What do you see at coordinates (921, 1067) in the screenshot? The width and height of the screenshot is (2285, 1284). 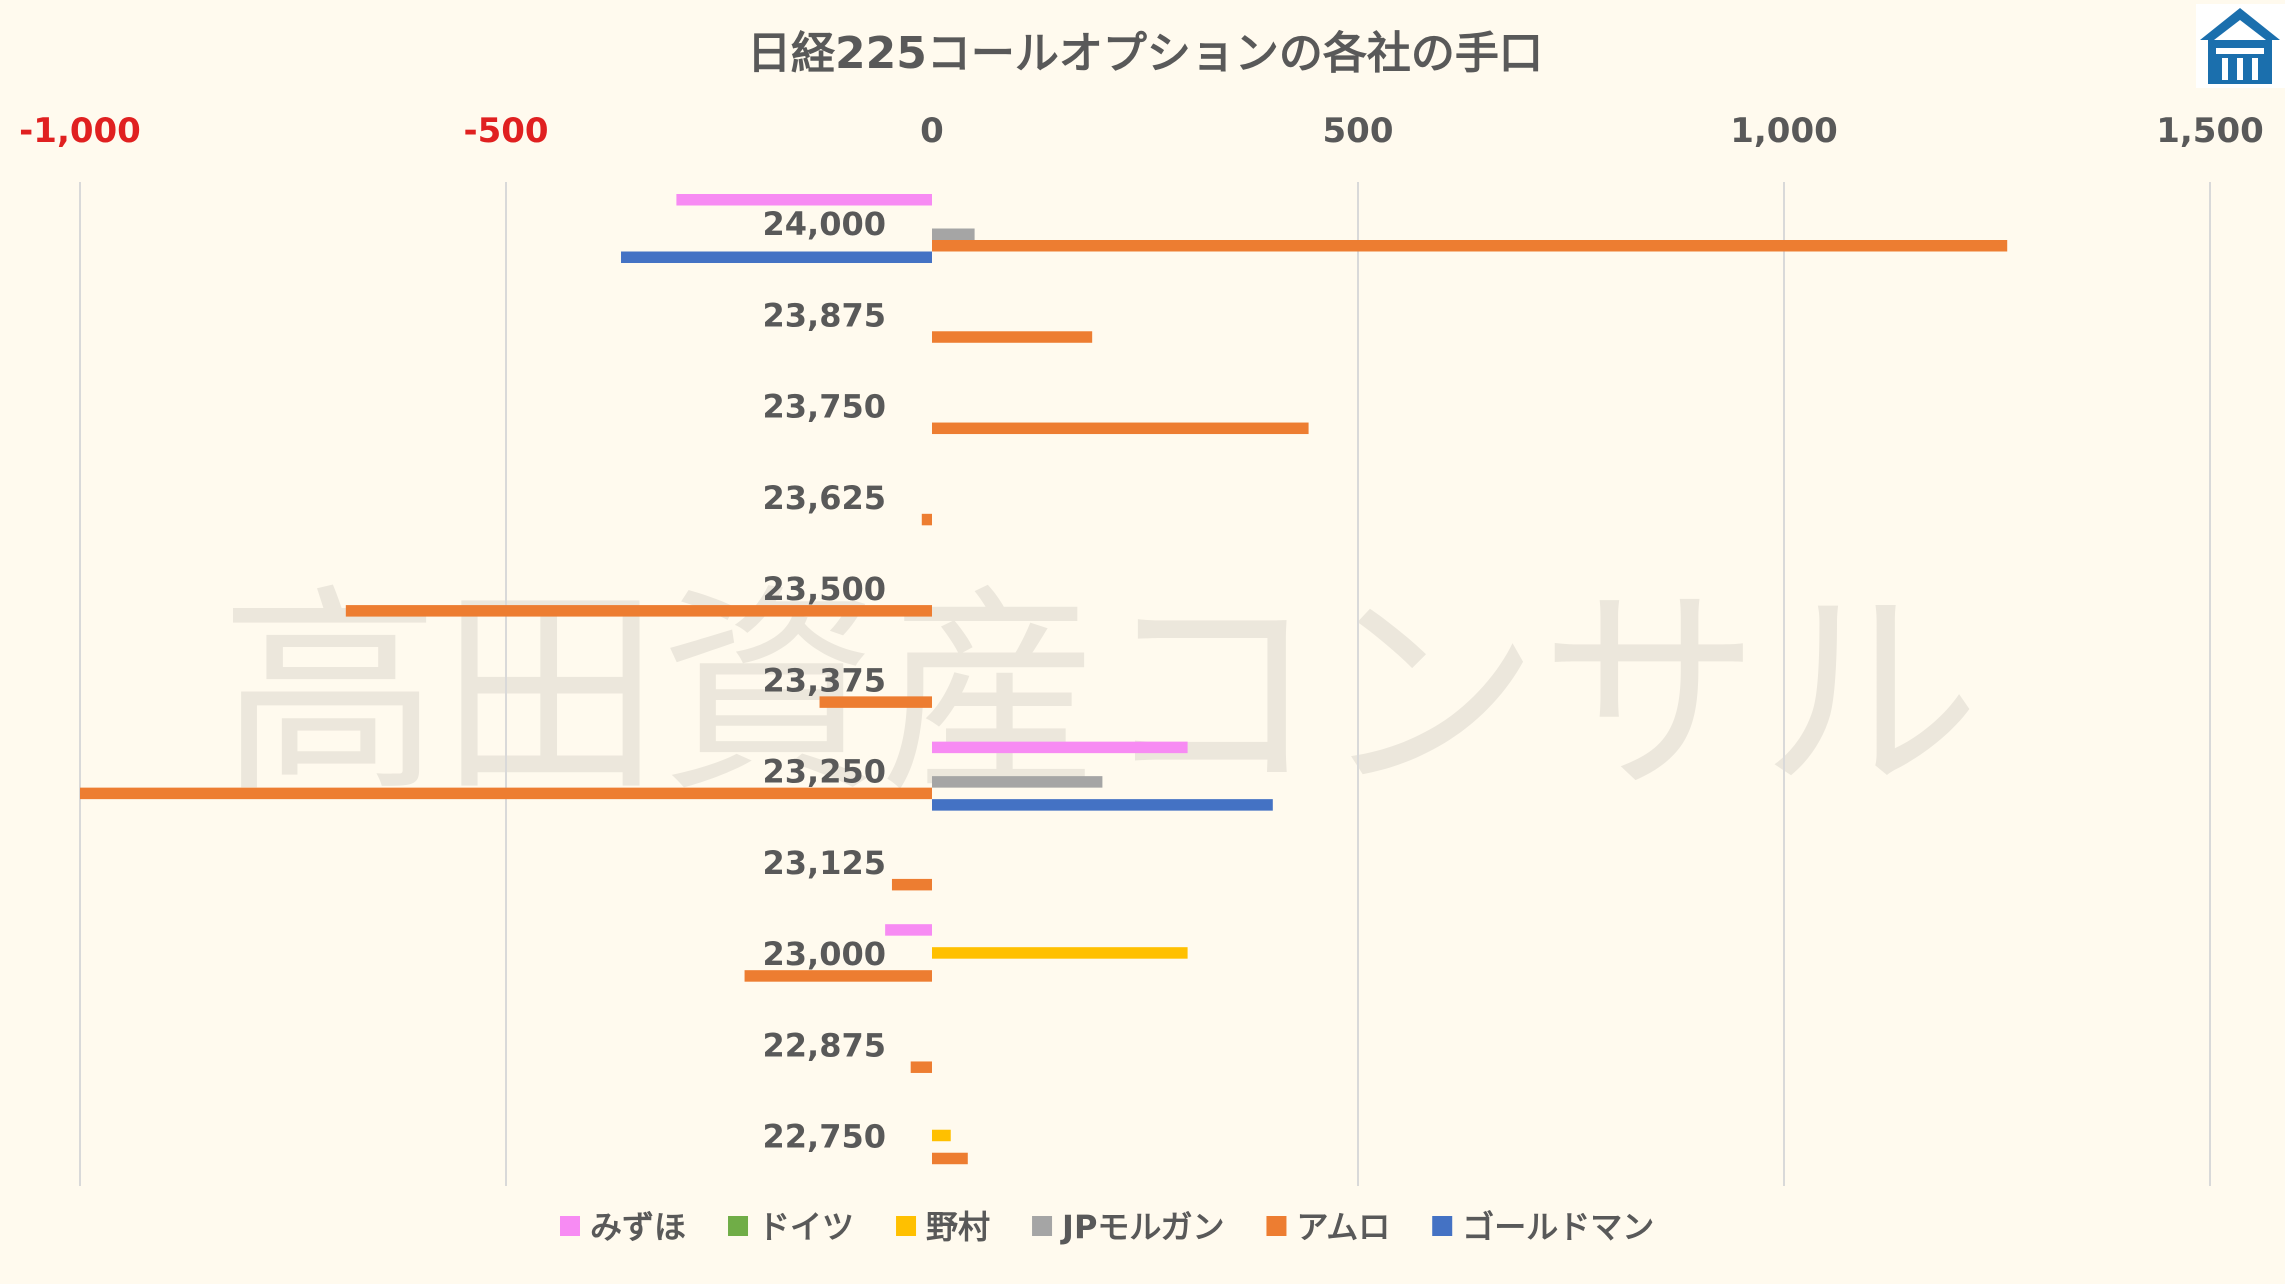 I see `bar-アムロ-22,875` at bounding box center [921, 1067].